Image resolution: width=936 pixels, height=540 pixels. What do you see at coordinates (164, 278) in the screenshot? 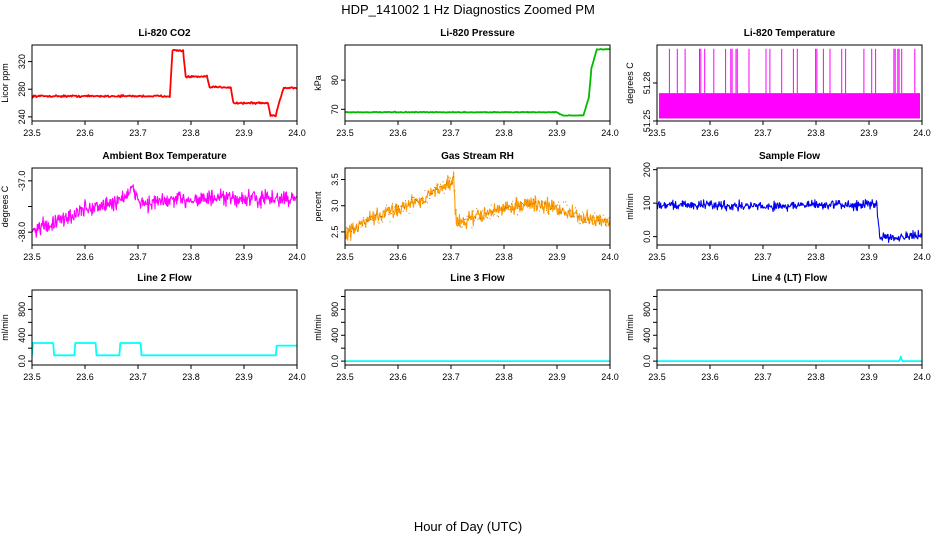
I see `panel-title: Line 2 Flow` at bounding box center [164, 278].